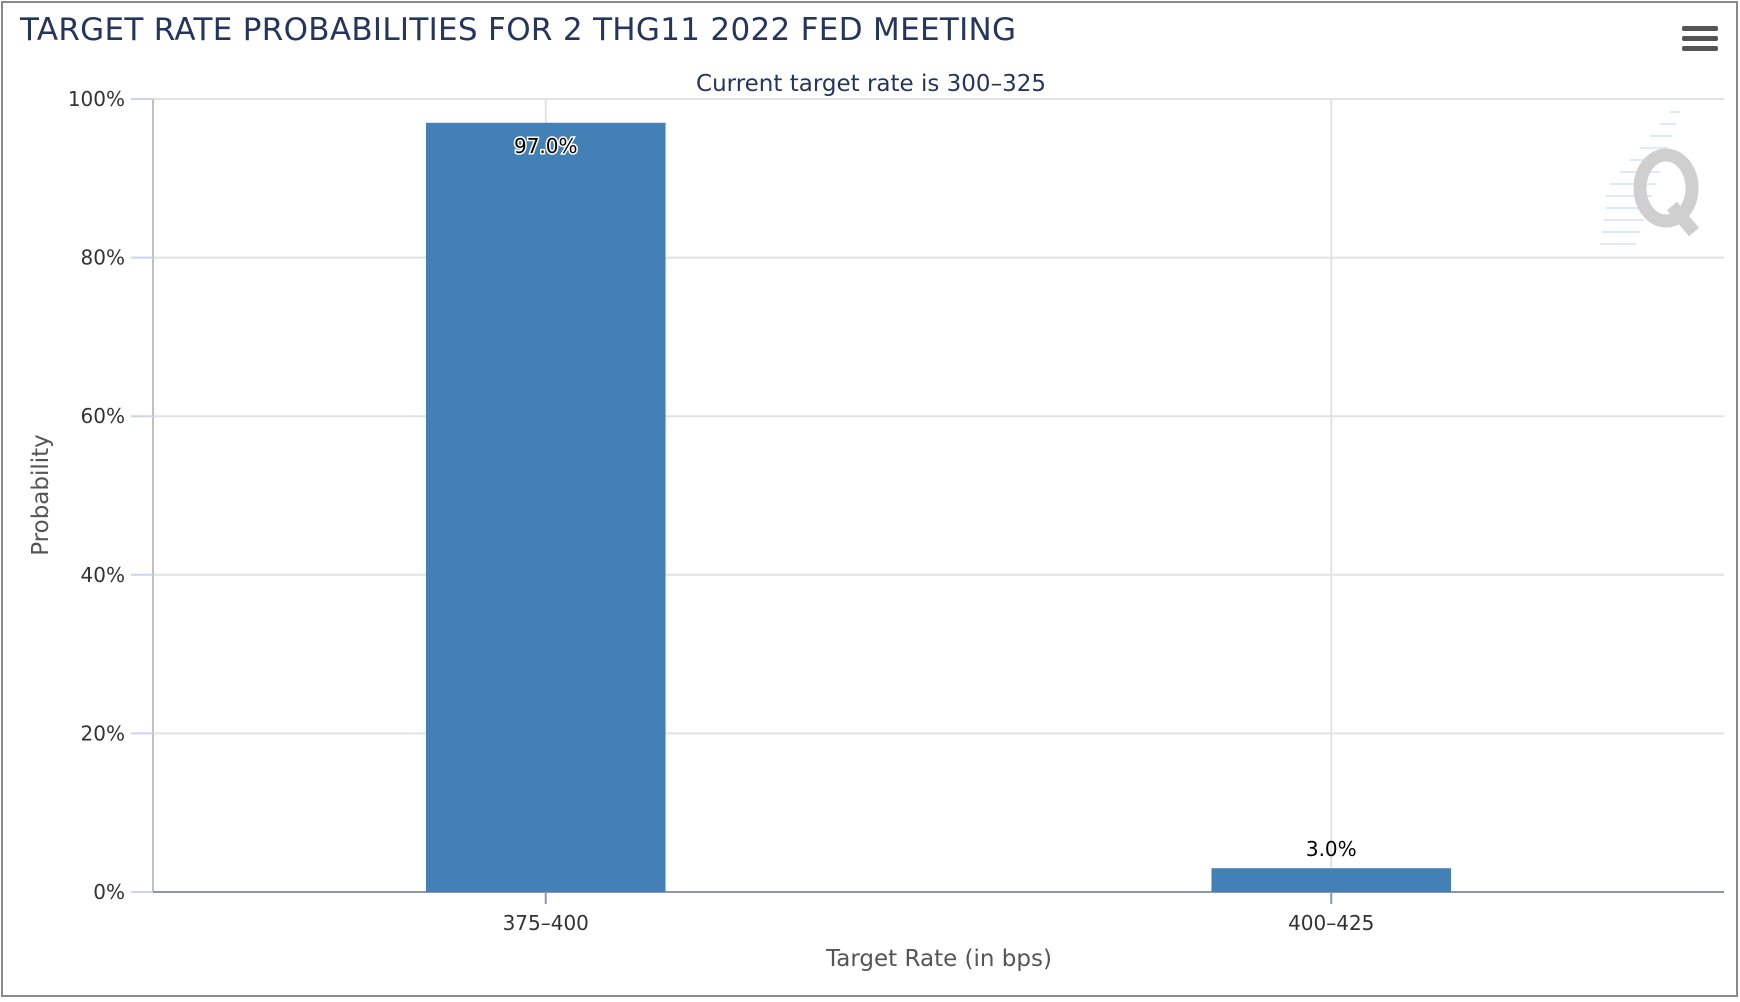 The width and height of the screenshot is (1740, 1002). Describe the element at coordinates (938, 913) in the screenshot. I see `x-axis-ticks: 375–400 400–425` at that location.